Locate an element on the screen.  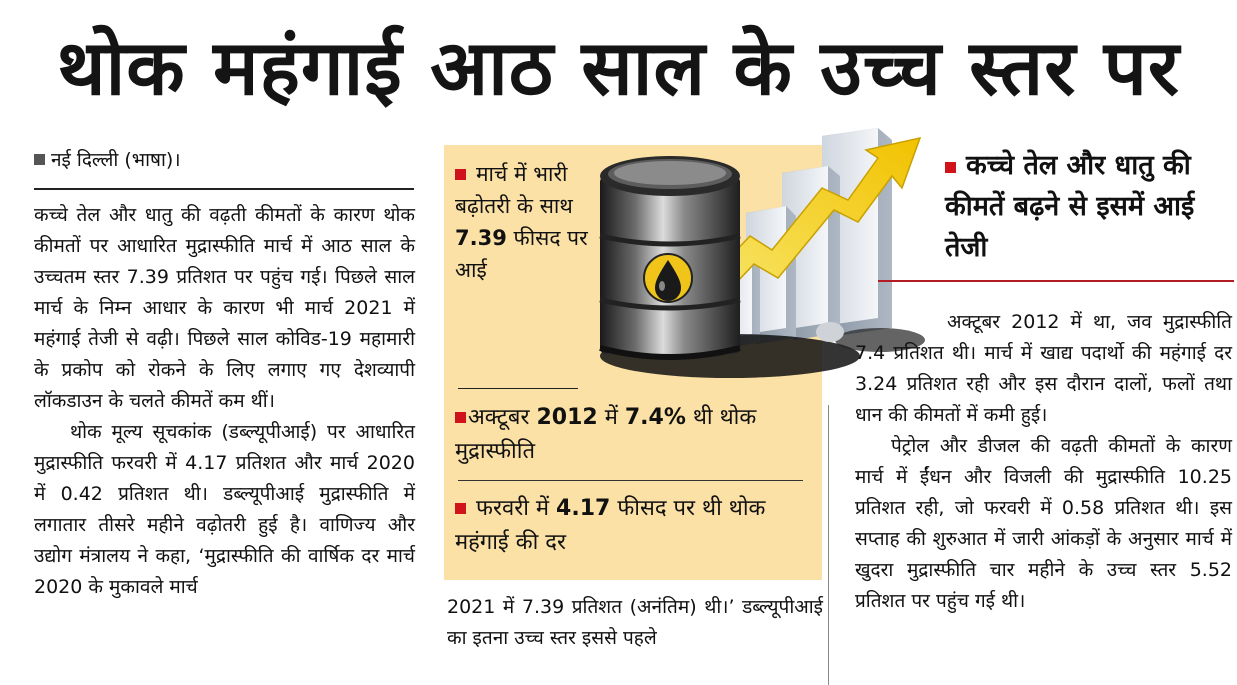
column-divider is located at coordinates (828, 545).